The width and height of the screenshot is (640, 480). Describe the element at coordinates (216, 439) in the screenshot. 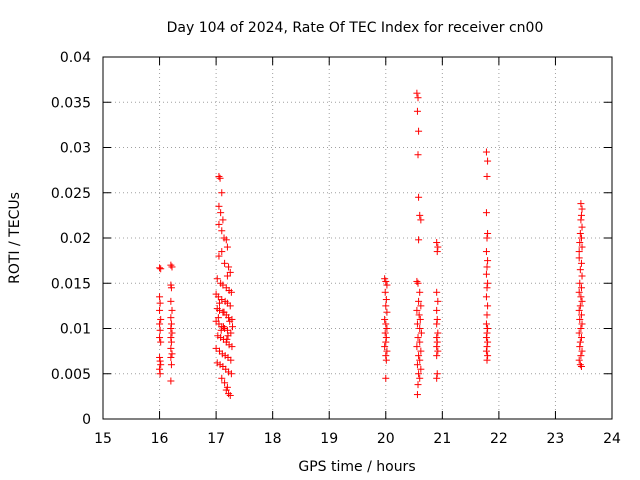

I see `x-tick-label: 17` at that location.